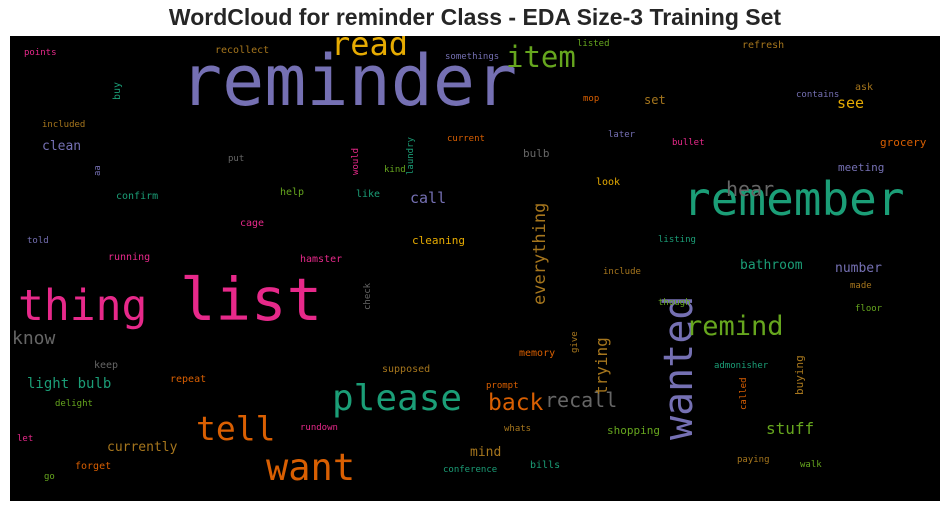 This screenshot has height=511, width=950. I want to click on word-keep: keep, so click(106, 365).